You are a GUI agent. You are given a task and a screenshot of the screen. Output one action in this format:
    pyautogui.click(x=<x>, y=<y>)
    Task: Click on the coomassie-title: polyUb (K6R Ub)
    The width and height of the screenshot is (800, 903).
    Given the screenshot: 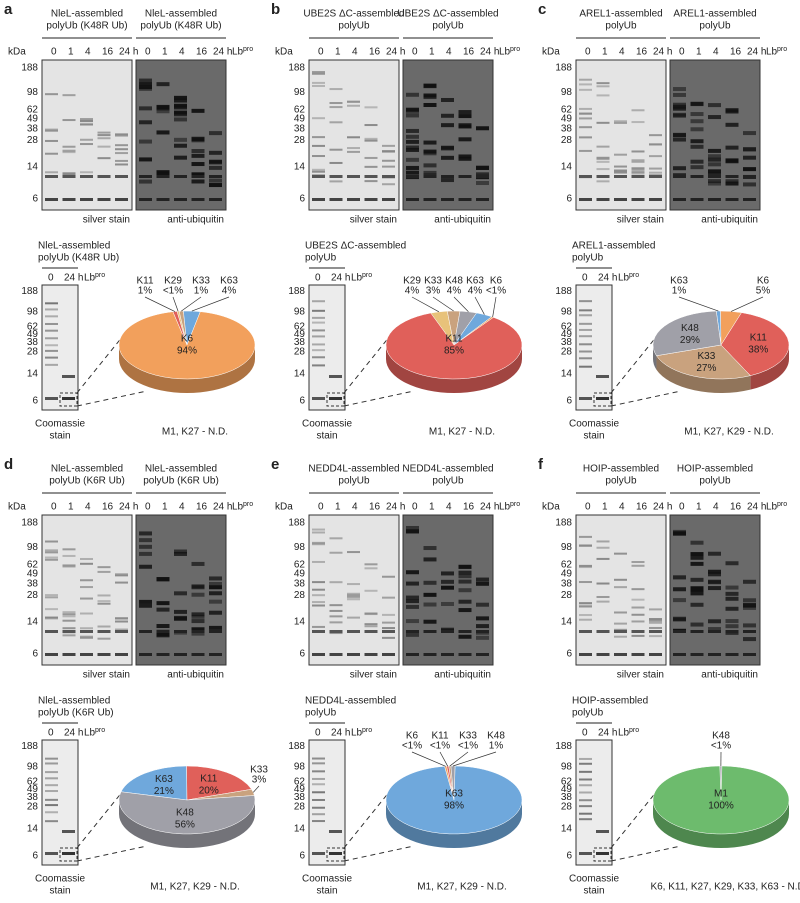 What is the action you would take?
    pyautogui.click(x=76, y=713)
    